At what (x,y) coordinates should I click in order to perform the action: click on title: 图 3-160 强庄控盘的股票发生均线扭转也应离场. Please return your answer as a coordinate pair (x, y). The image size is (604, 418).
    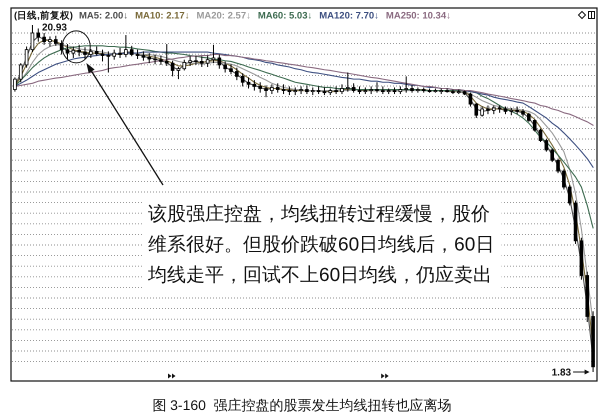
    Looking at the image, I should click on (302, 405).